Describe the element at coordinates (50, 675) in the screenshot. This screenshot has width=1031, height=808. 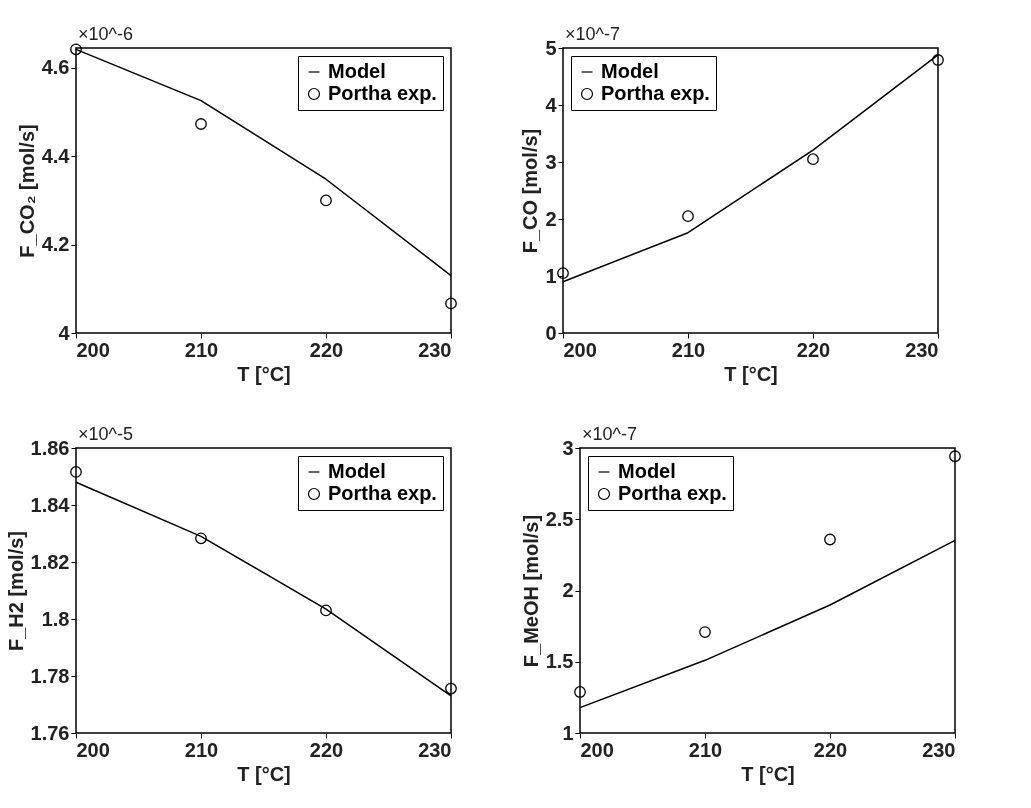
I see `y-tick-label: 1.78` at that location.